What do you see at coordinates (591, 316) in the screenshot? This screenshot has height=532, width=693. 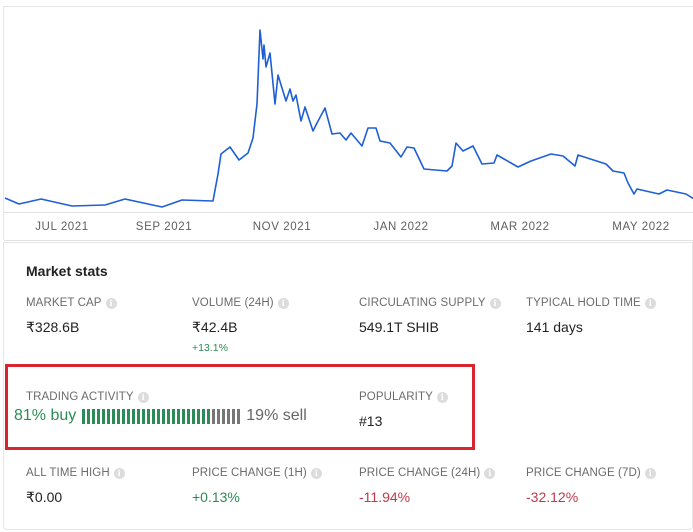 I see `stat-typical-hold-time: TYPICAL HOLD TIME i 141 days` at bounding box center [591, 316].